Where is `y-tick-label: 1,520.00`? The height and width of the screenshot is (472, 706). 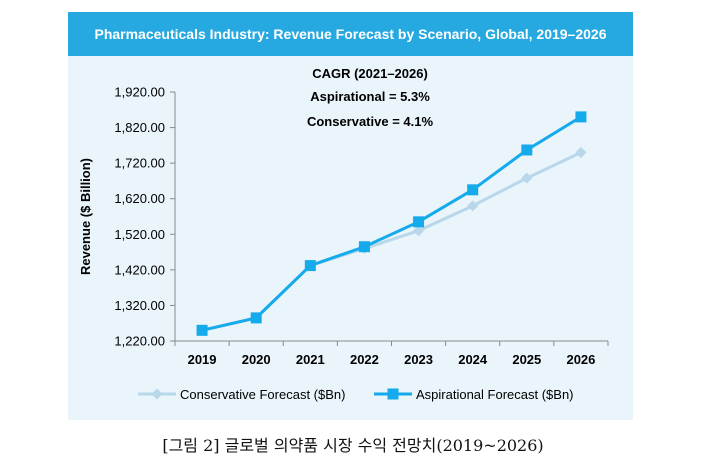
y-tick-label: 1,520.00 is located at coordinates (139, 234).